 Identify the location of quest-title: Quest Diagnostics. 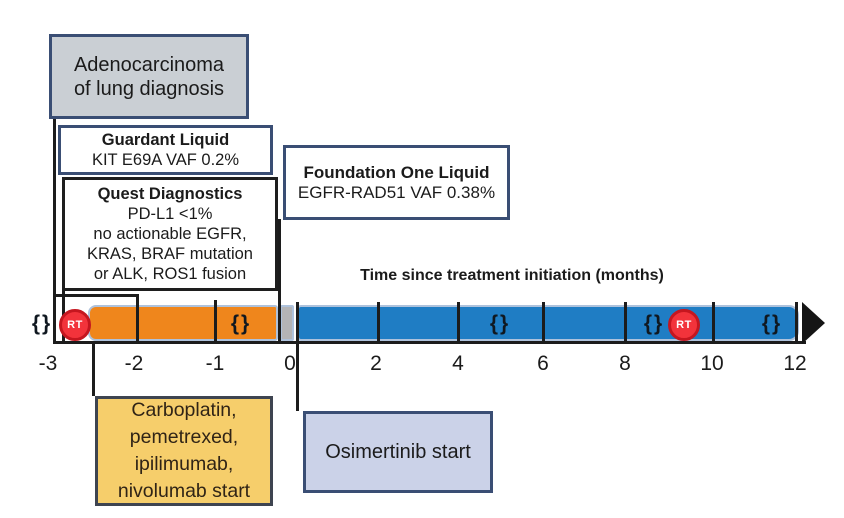
(170, 194).